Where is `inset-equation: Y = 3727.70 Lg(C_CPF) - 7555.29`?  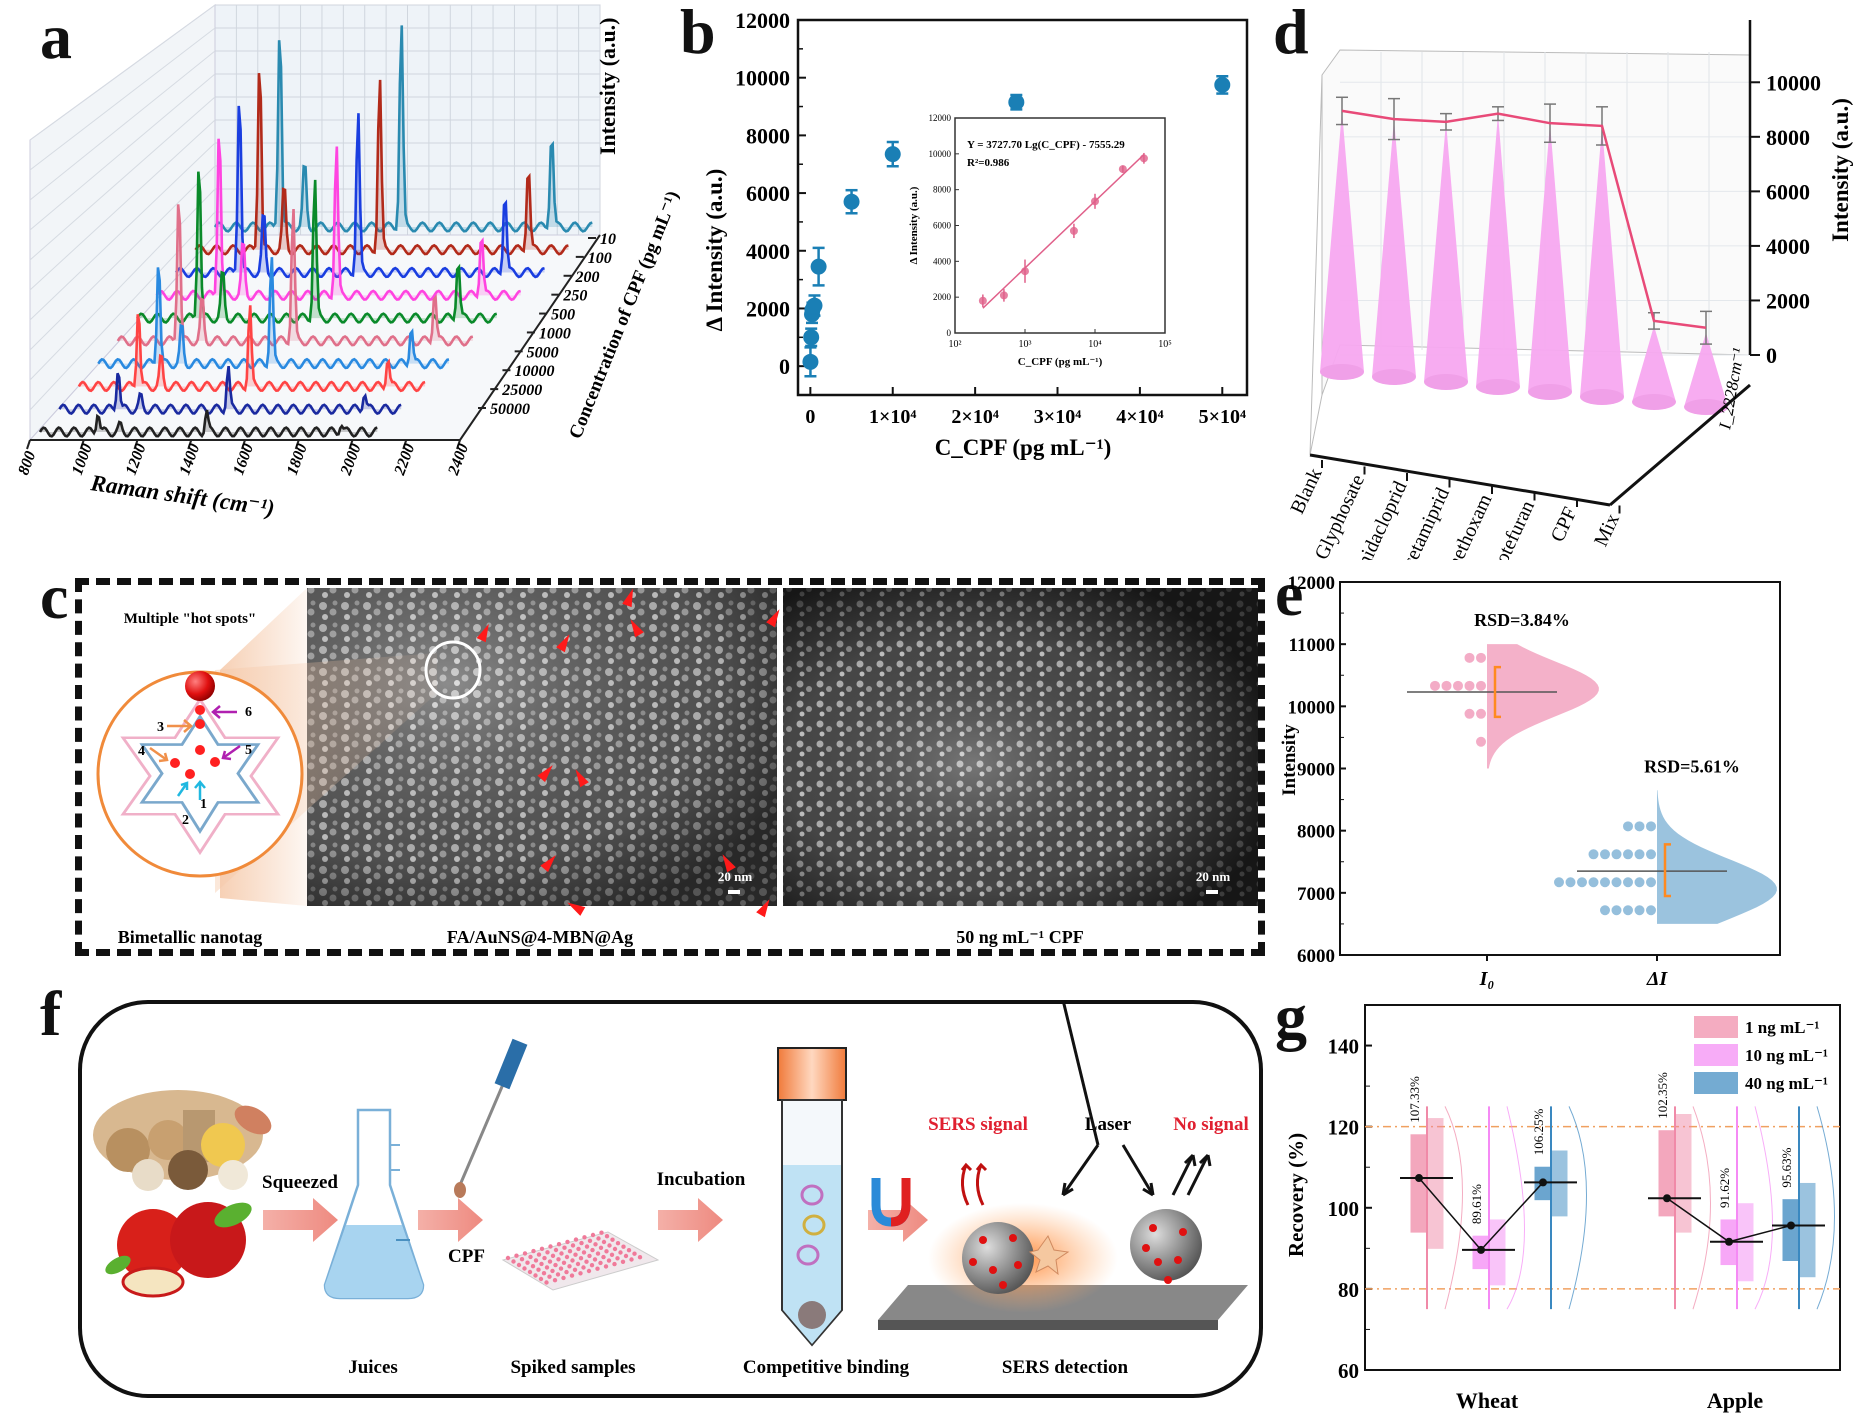
inset-equation: Y = 3727.70 Lg(C_CPF) - 7555.29 is located at coordinates (1046, 145).